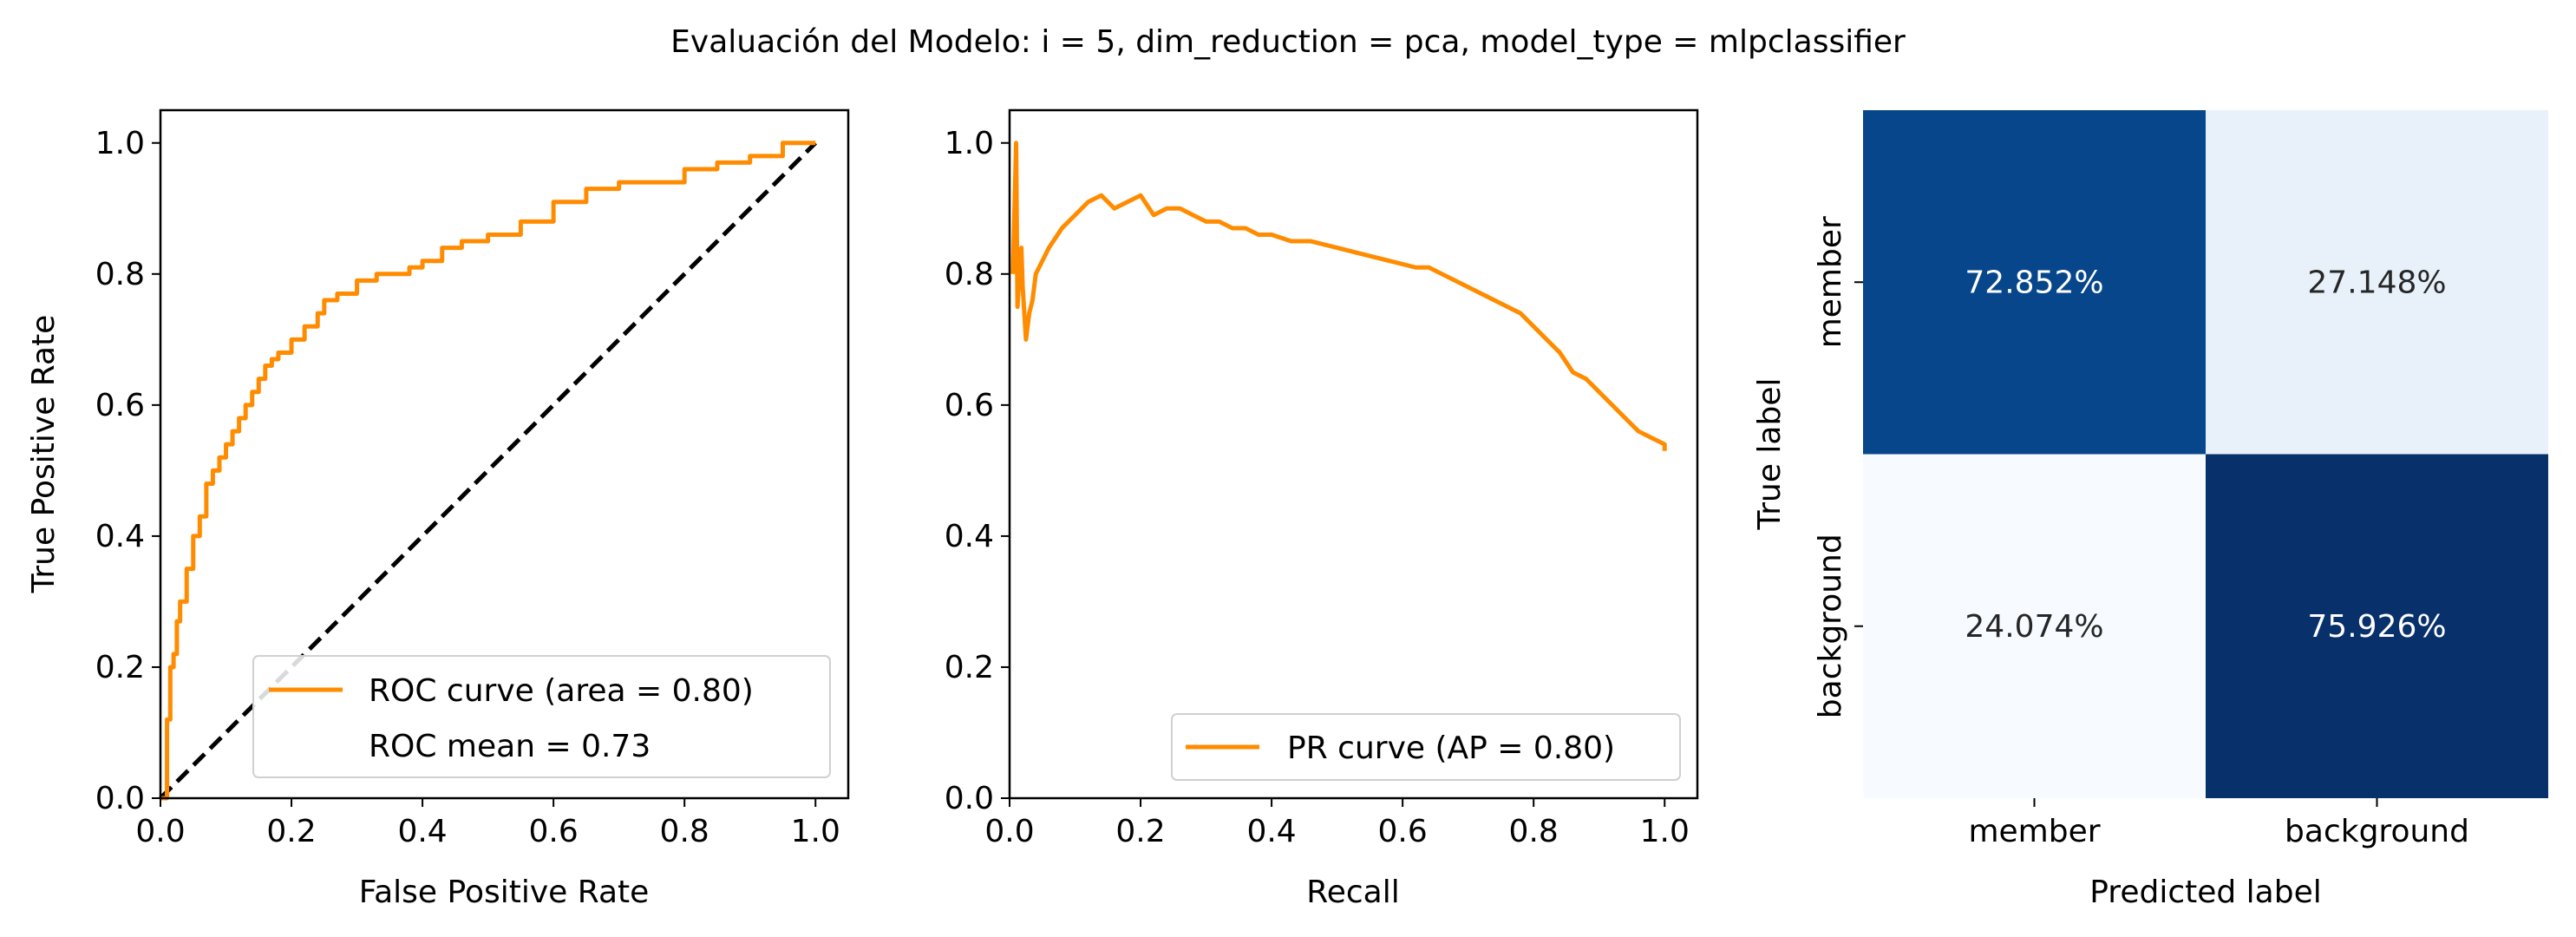 The image size is (2576, 937). Describe the element at coordinates (120, 143) in the screenshot. I see `roc-y-tick-label: 1.0` at that location.